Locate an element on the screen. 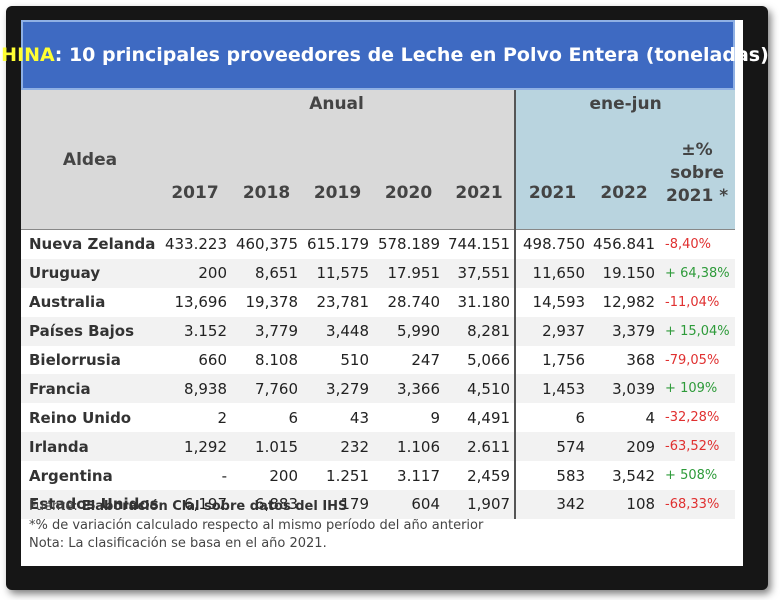  header-pct-line: ±% is located at coordinates (697, 149).